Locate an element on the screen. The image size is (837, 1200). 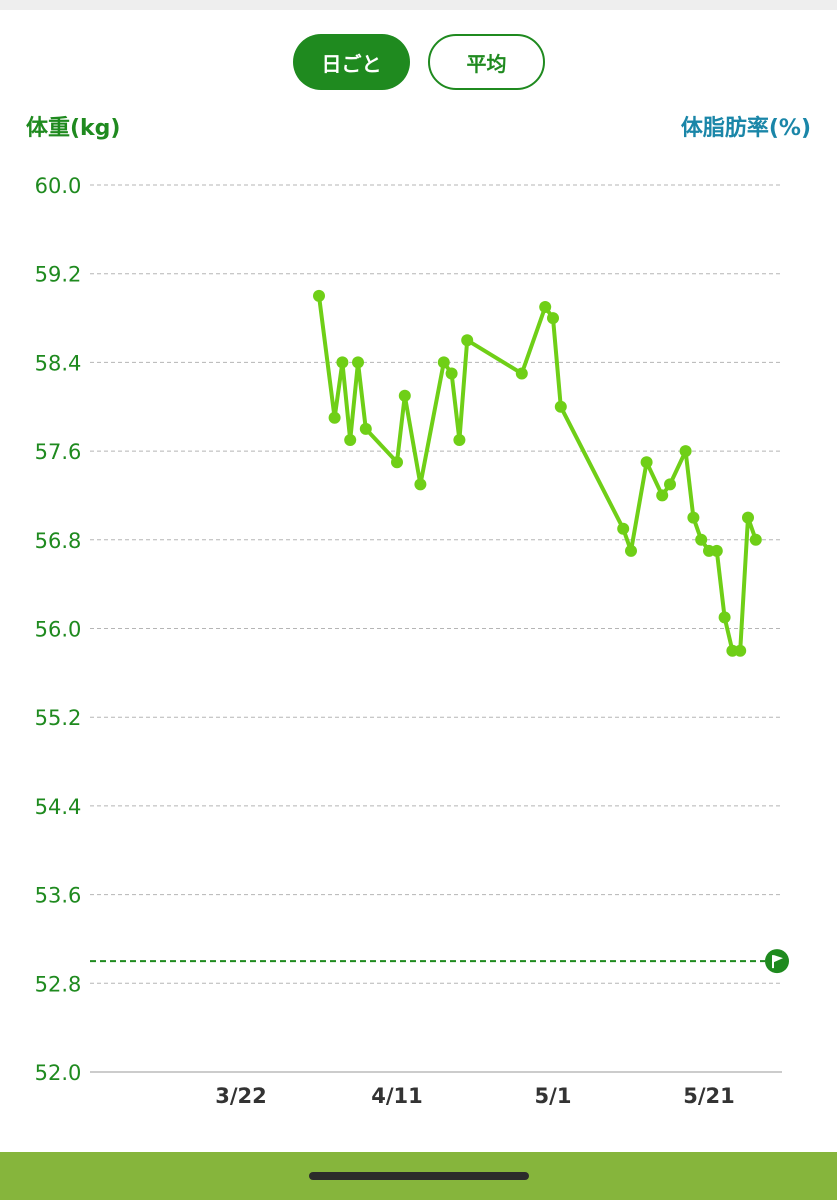
y-tick-label: 59.2 is located at coordinates (58, 275).